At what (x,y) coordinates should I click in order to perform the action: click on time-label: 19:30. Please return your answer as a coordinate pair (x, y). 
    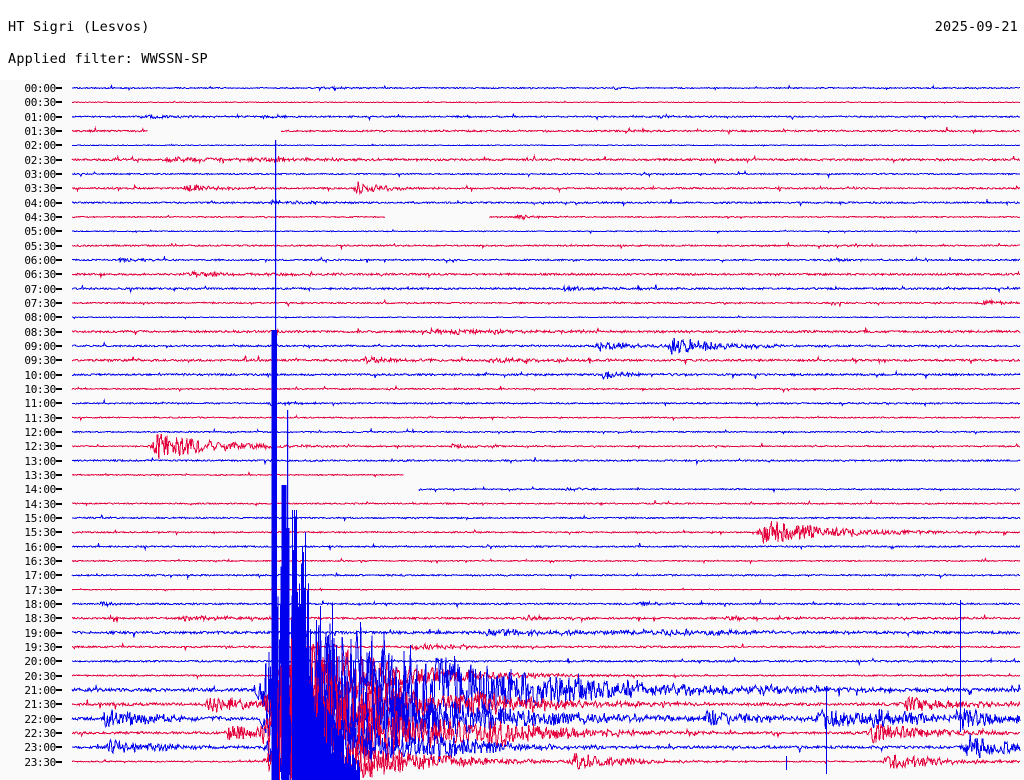
    Looking at the image, I should click on (40, 647).